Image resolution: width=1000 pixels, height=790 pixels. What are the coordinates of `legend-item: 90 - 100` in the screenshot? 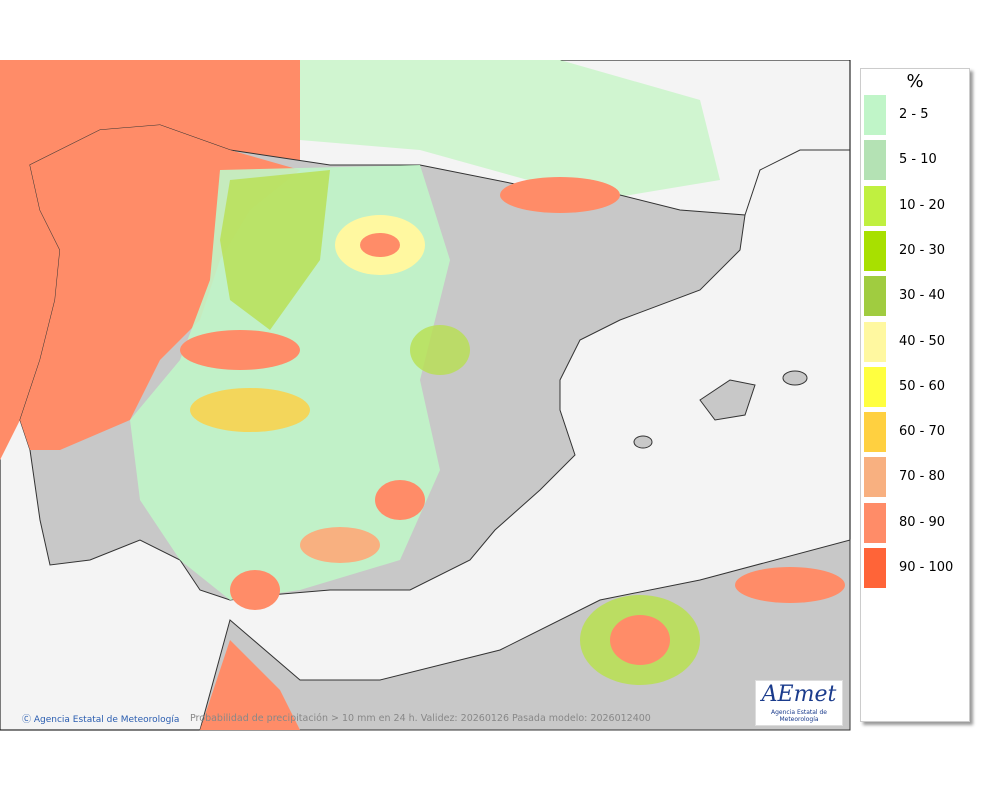 It's located at (916, 568).